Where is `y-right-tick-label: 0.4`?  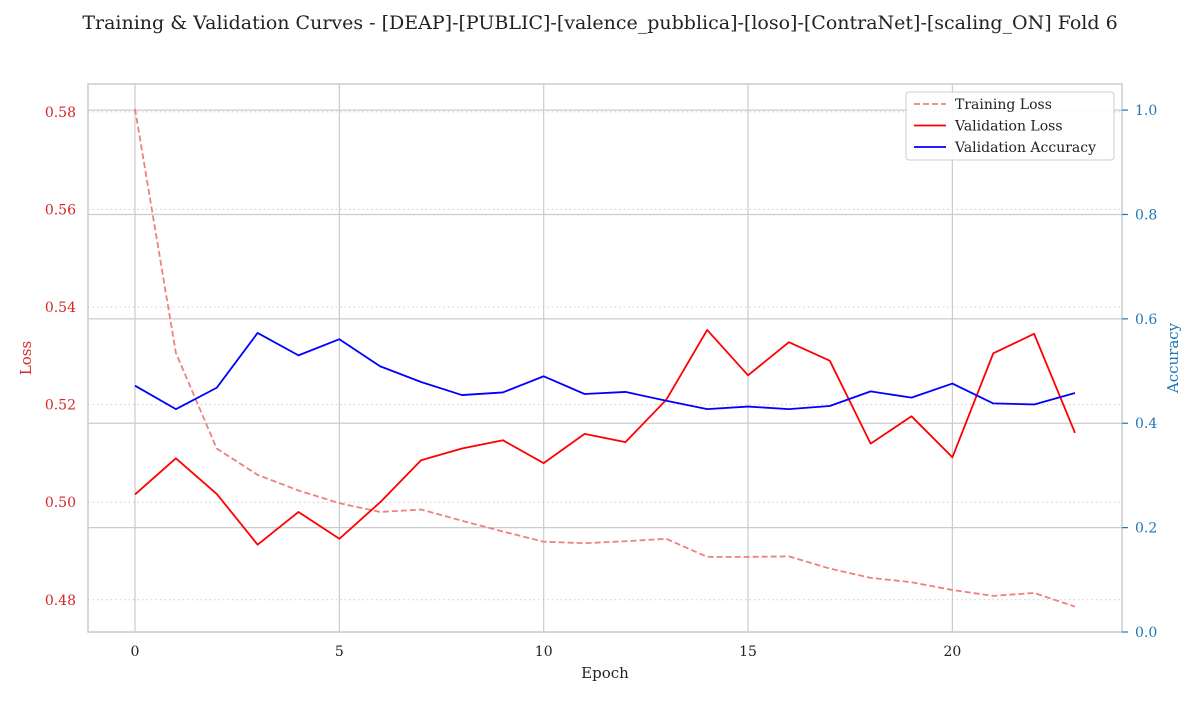 y-right-tick-label: 0.4 is located at coordinates (1146, 424).